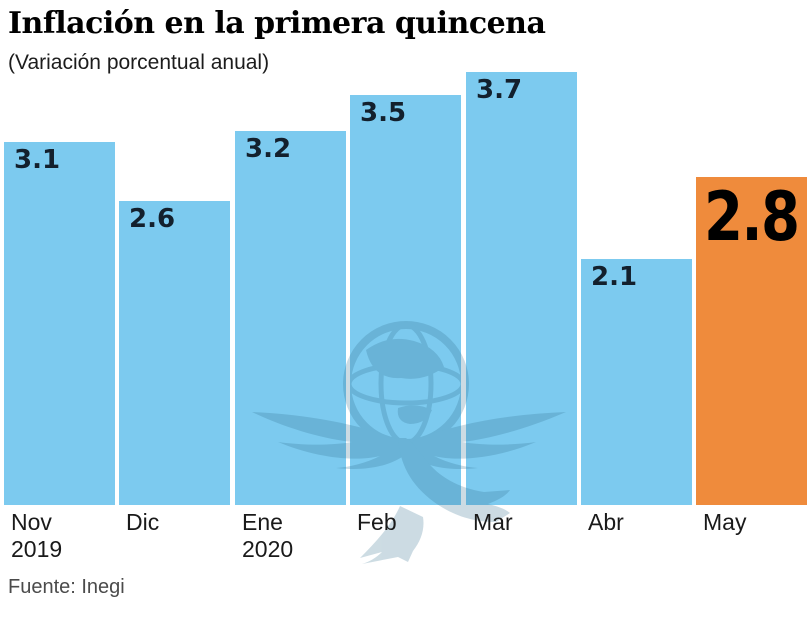 Image resolution: width=810 pixels, height=620 pixels. Describe the element at coordinates (377, 522) in the screenshot. I see `x-axis-label-feb: Feb` at that location.